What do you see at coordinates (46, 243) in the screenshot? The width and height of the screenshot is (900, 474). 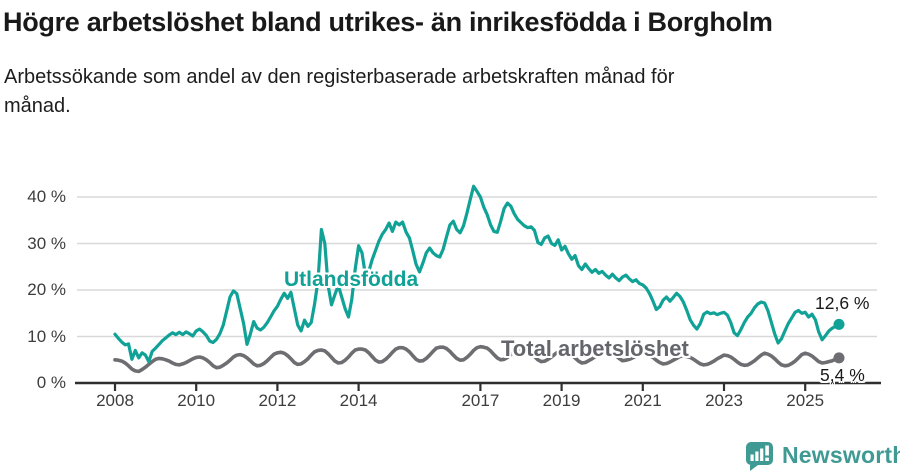 I see `y-axis-label: 30 %` at bounding box center [46, 243].